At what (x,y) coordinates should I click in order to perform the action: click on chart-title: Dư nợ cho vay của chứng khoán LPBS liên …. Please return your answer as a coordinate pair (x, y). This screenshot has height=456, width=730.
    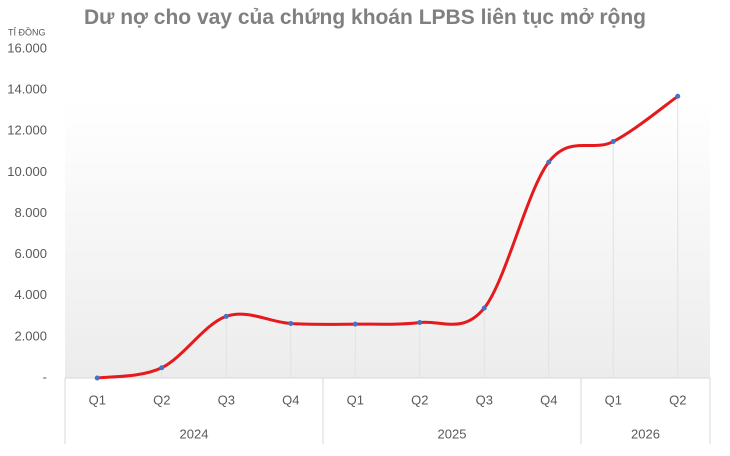
    Looking at the image, I should click on (365, 17).